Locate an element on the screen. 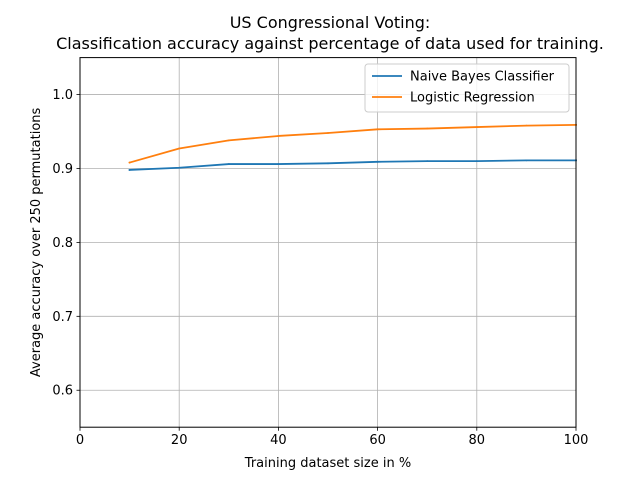 Image resolution: width=640 pixels, height=480 pixels. x-tick-label: 60 is located at coordinates (377, 440).